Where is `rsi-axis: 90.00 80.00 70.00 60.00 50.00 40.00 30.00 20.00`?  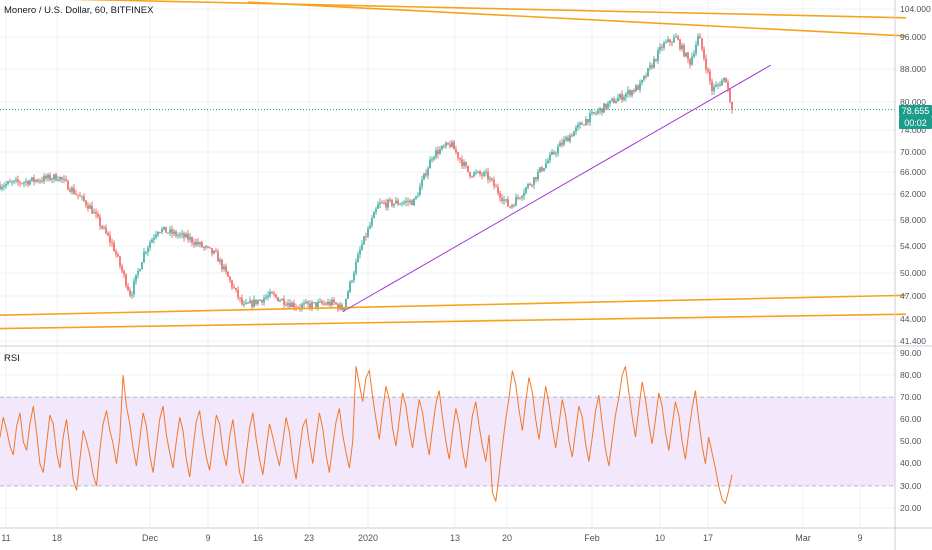 rsi-axis: 90.00 80.00 70.00 60.00 50.00 40.00 30.00 20.00 is located at coordinates (911, 430).